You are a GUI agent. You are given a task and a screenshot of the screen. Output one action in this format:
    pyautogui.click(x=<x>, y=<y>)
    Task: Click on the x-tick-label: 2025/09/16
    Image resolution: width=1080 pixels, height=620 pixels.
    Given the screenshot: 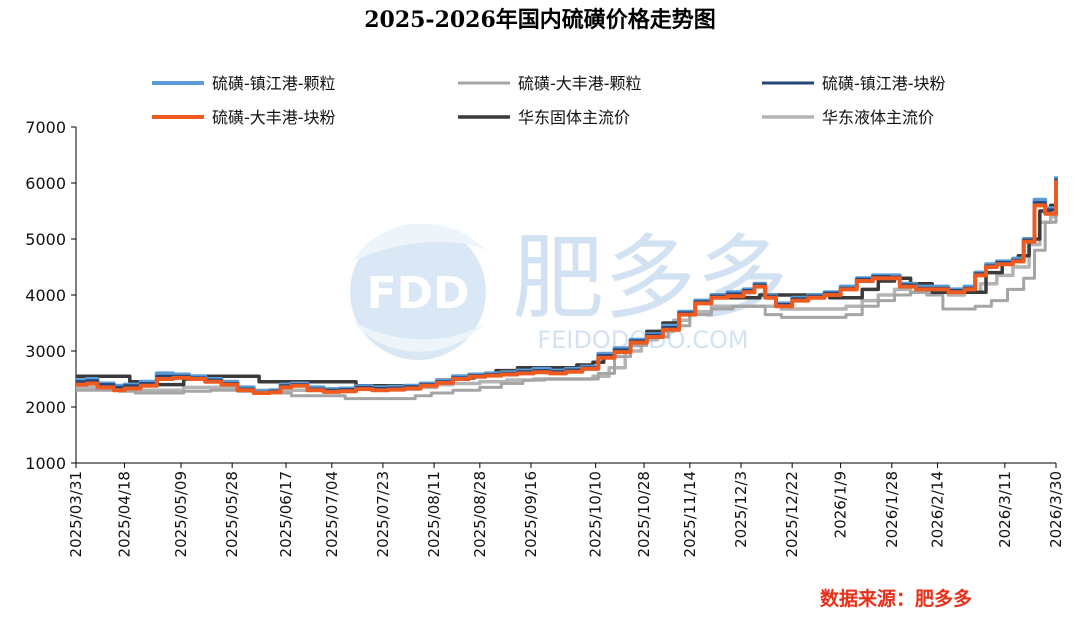 What is the action you would take?
    pyautogui.click(x=531, y=514)
    